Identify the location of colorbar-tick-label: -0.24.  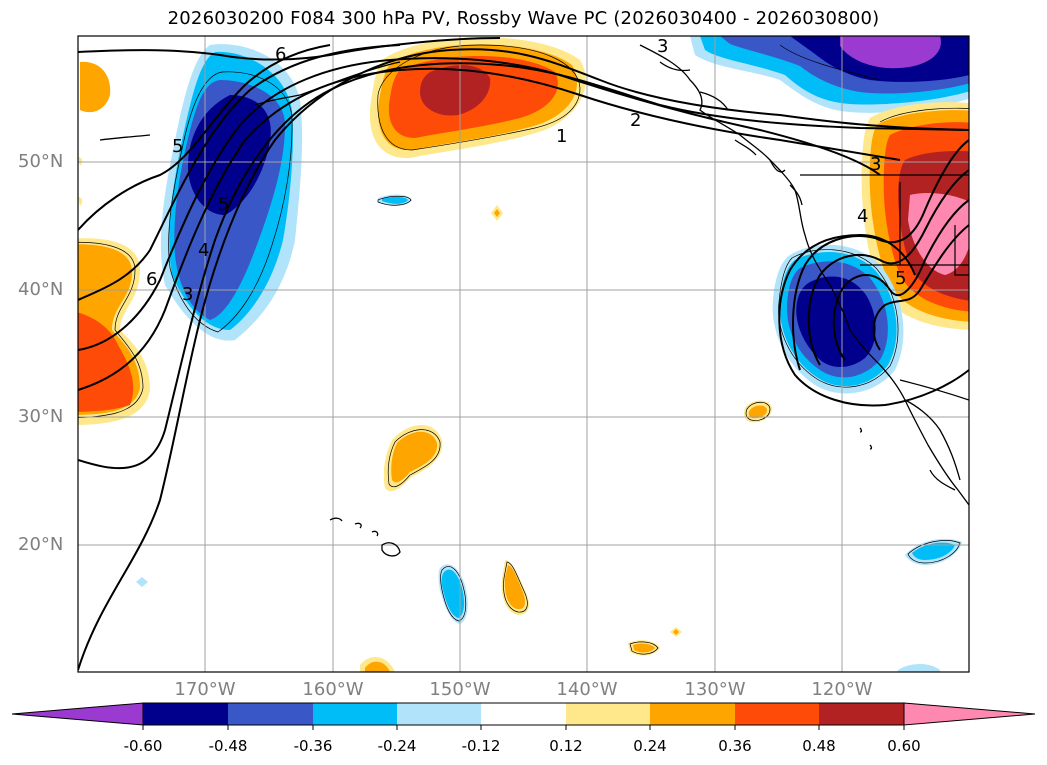
(397, 746).